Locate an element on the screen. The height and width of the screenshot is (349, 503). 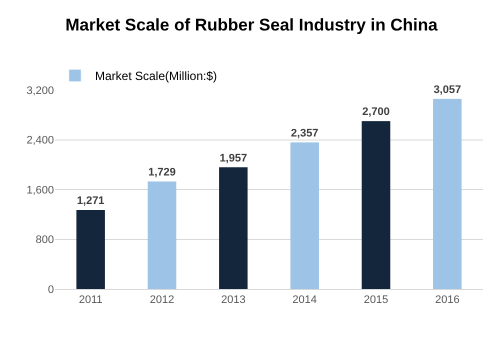
y-tick-label: 1,600 is located at coordinates (40, 190).